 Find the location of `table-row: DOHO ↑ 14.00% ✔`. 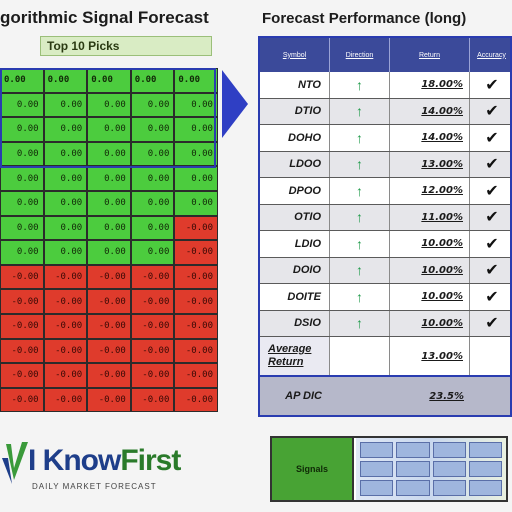

table-row: DOHO ↑ 14.00% ✔ is located at coordinates (385, 138).